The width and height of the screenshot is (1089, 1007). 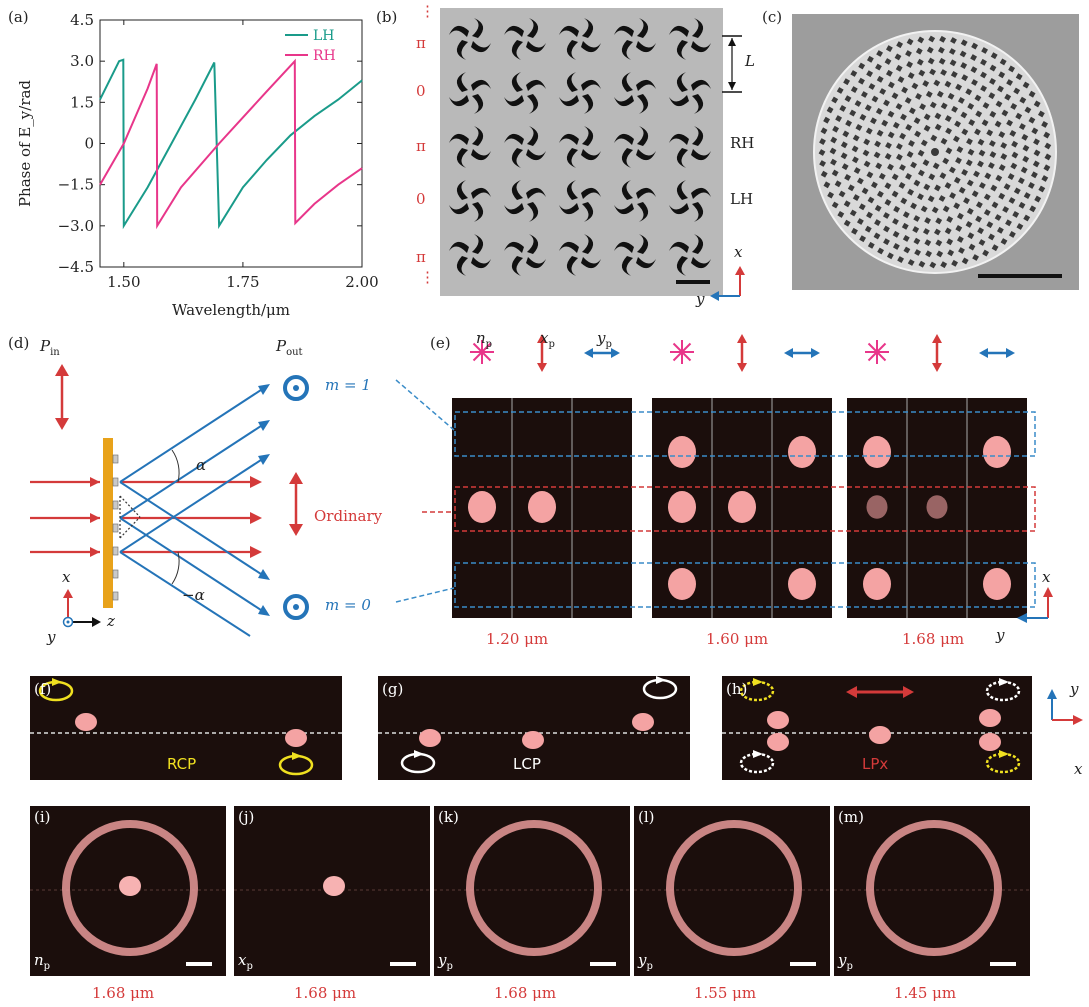 What do you see at coordinates (324, 56) in the screenshot?
I see `legend-label: RH` at bounding box center [324, 56].